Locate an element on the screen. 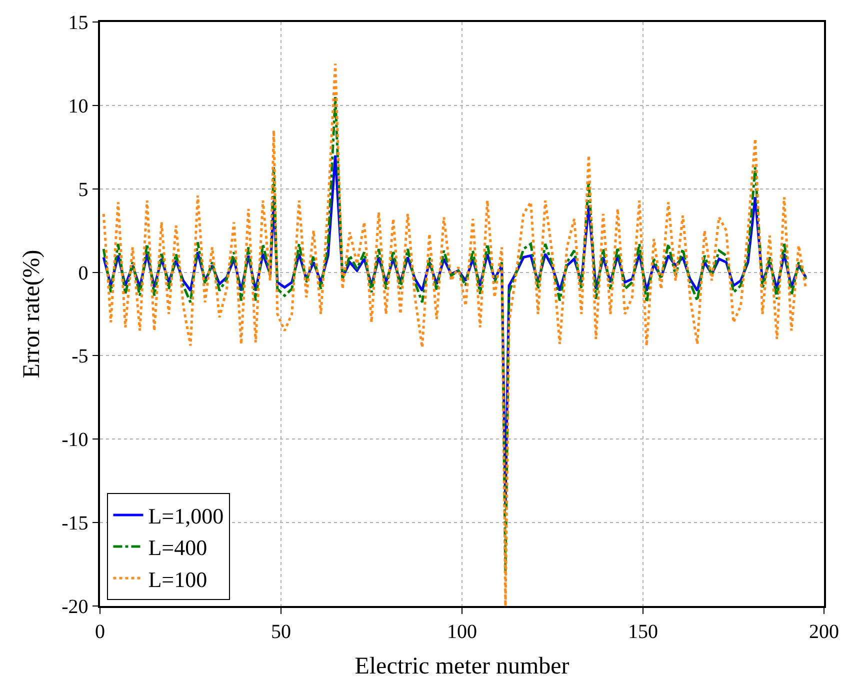 Image resolution: width=851 pixels, height=696 pixels. y-tick-label: -15 is located at coordinates (75, 523).